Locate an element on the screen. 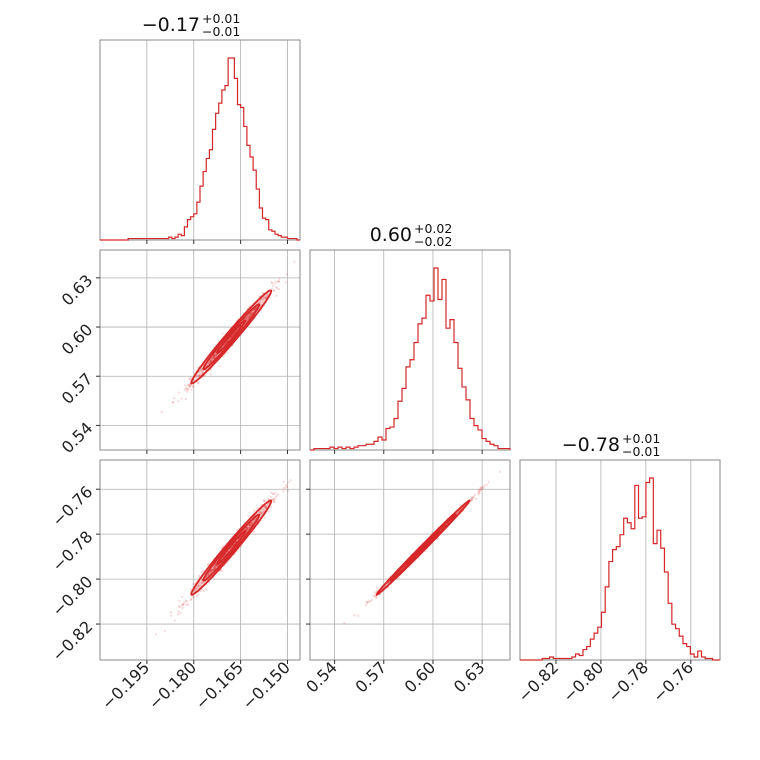  x-tick-label-0: 0.54 is located at coordinates (321, 677).